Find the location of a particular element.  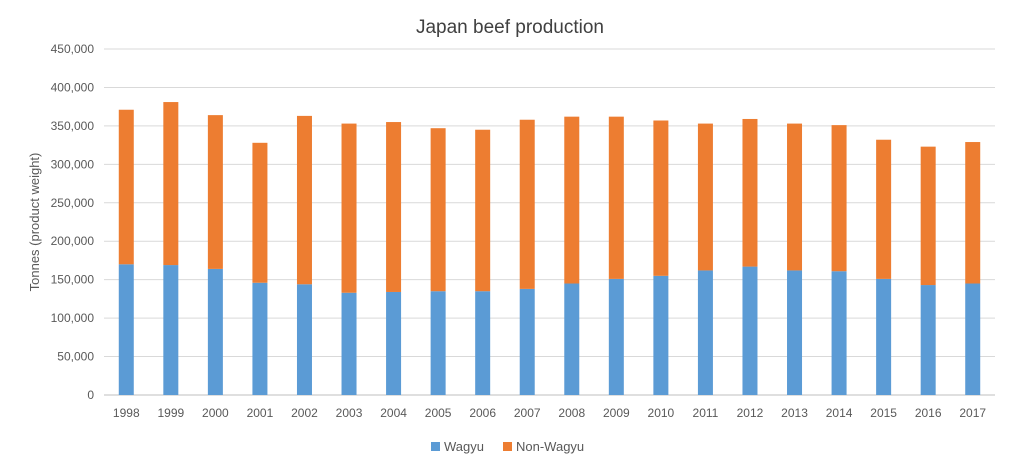

x-tick-label: 2005 is located at coordinates (438, 413).